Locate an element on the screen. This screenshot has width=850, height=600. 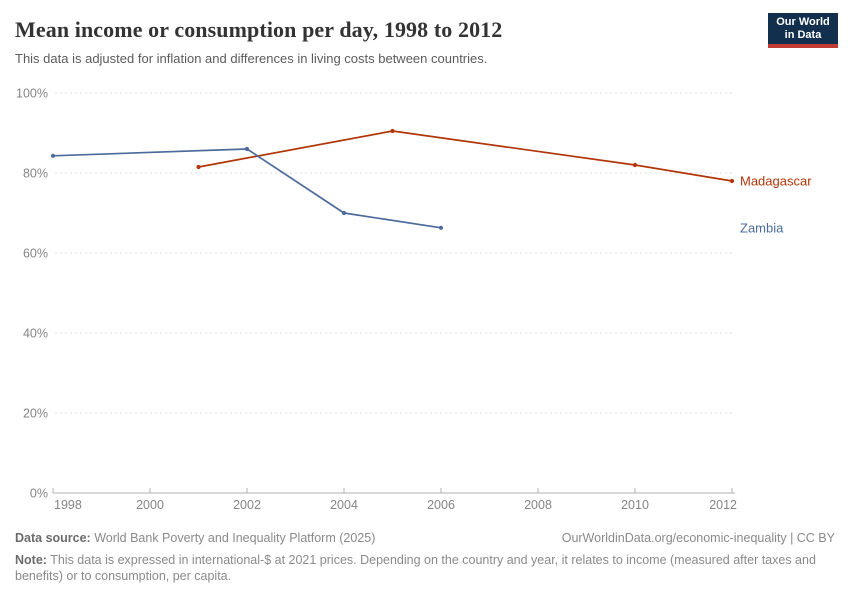
data-point-madagascar-2012 is located at coordinates (732, 181).